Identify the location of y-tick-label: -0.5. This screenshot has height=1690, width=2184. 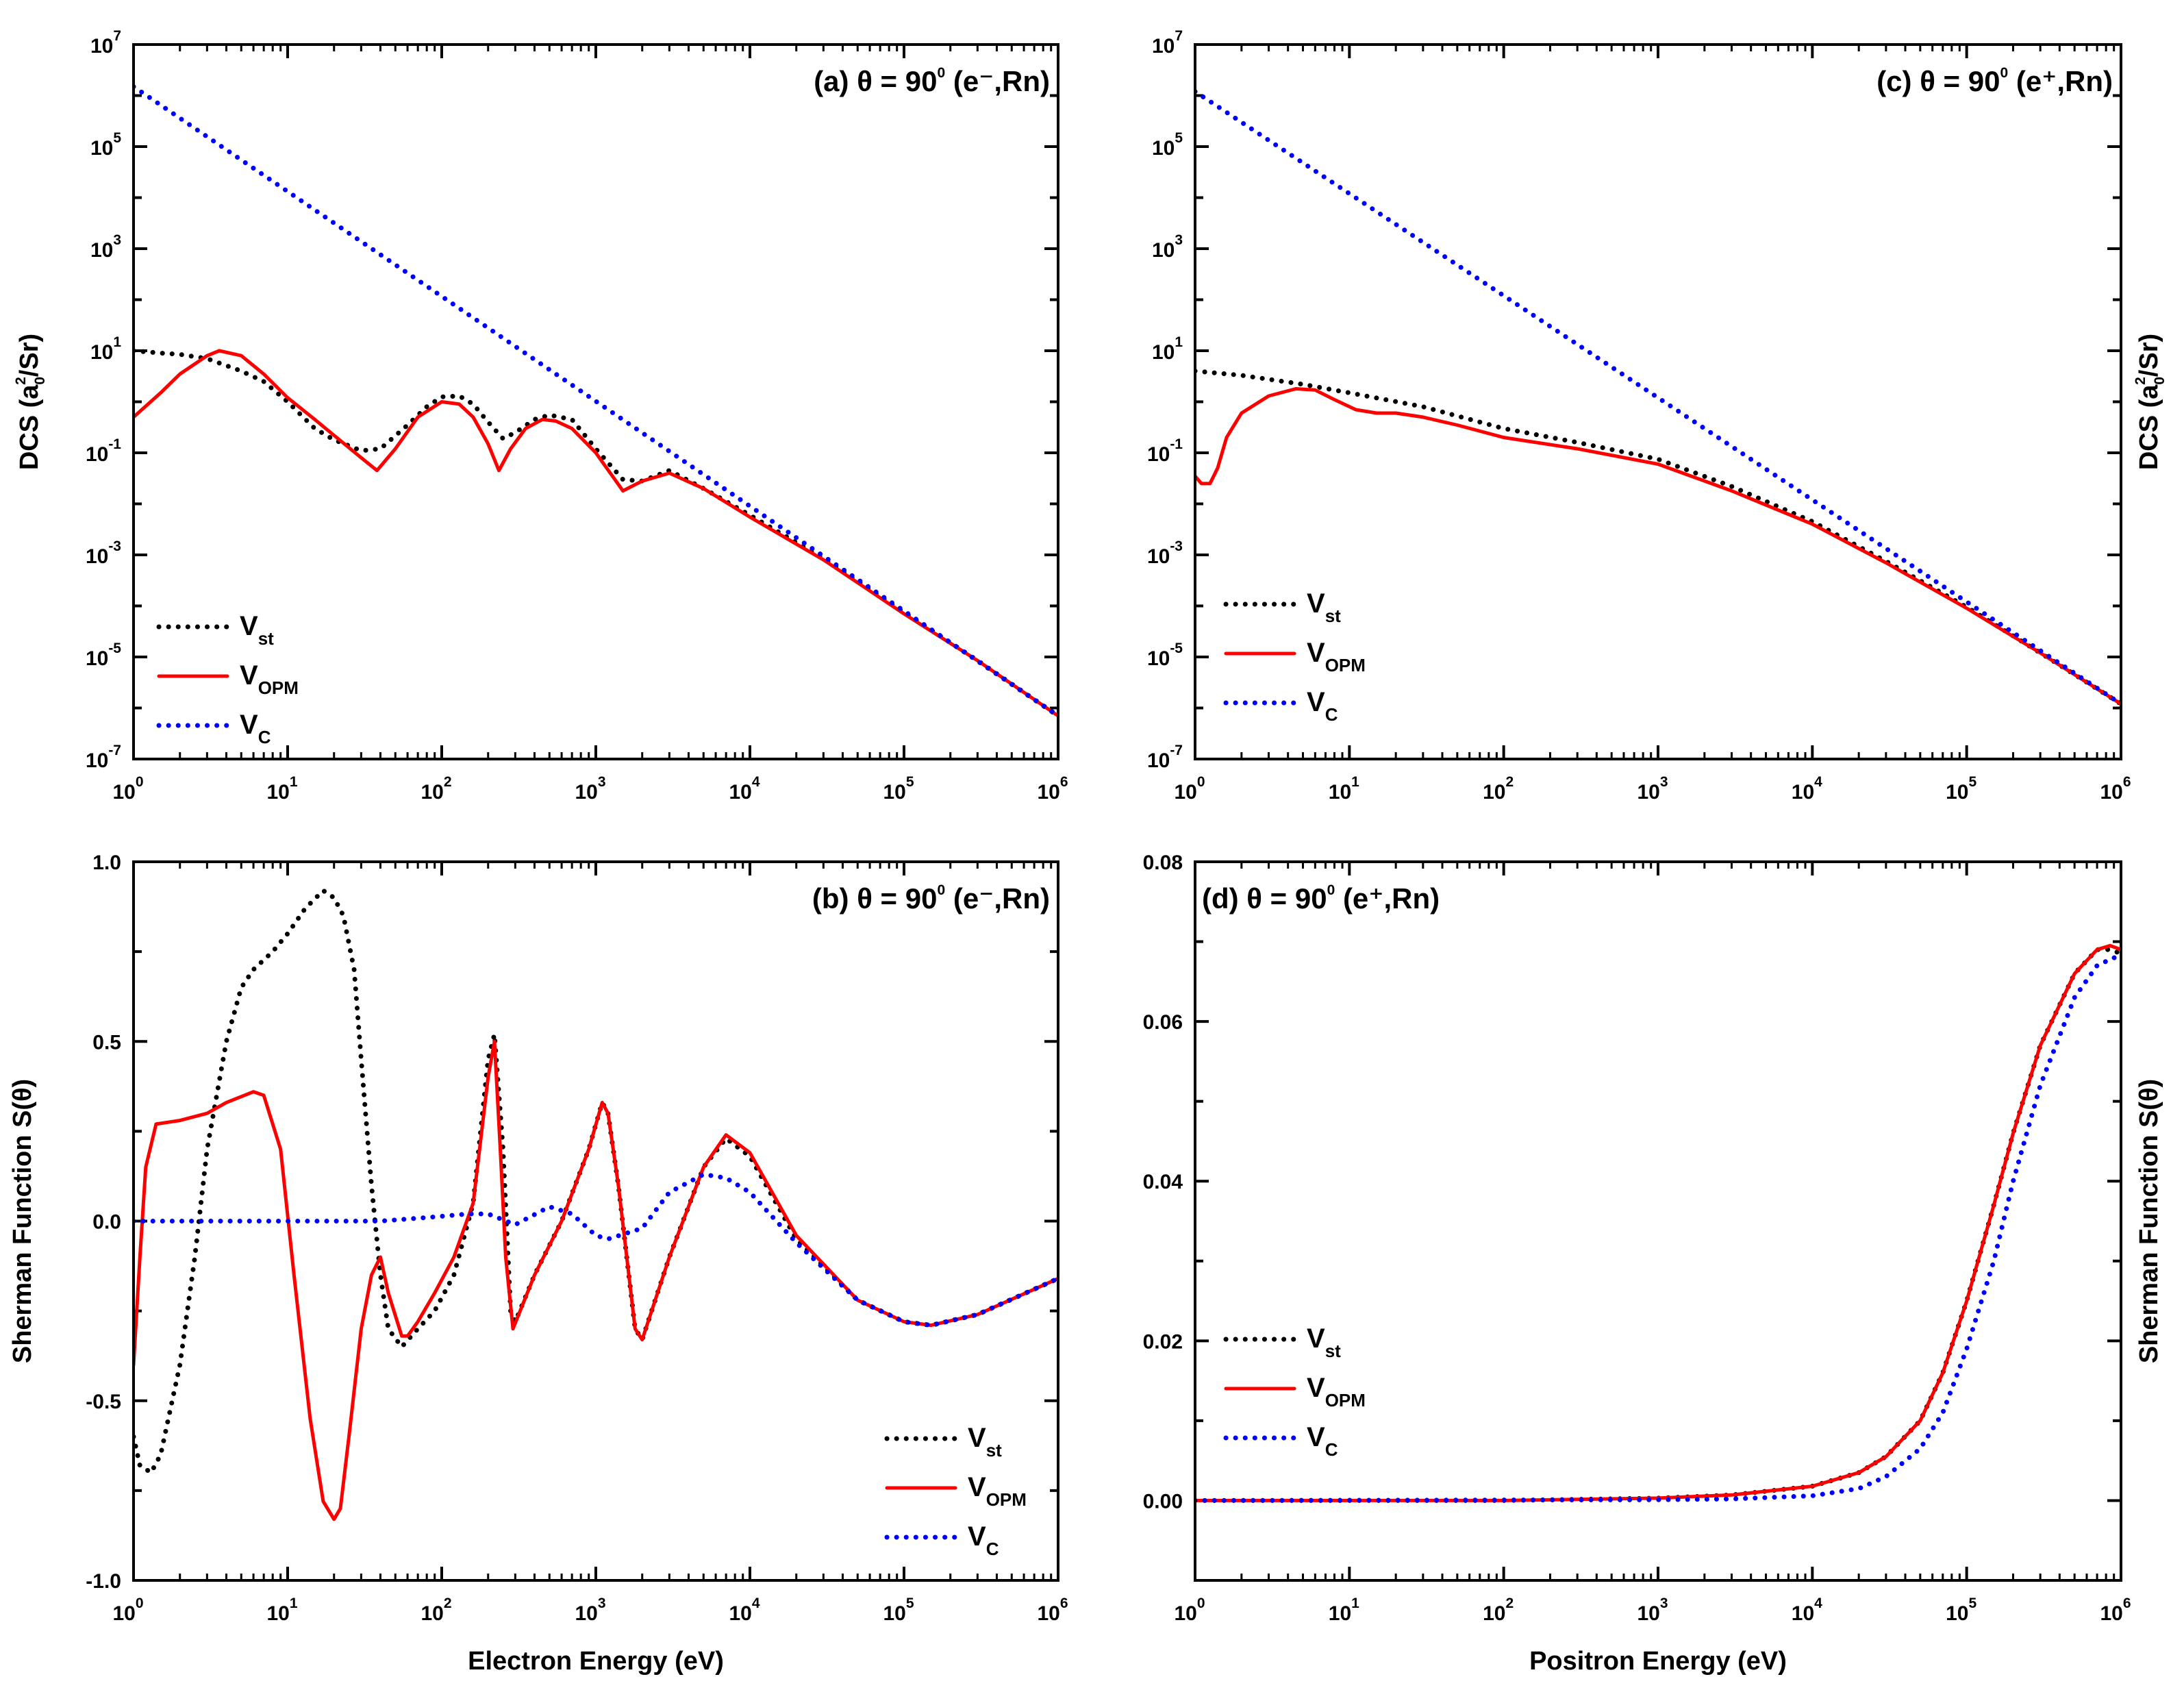
(103, 1402).